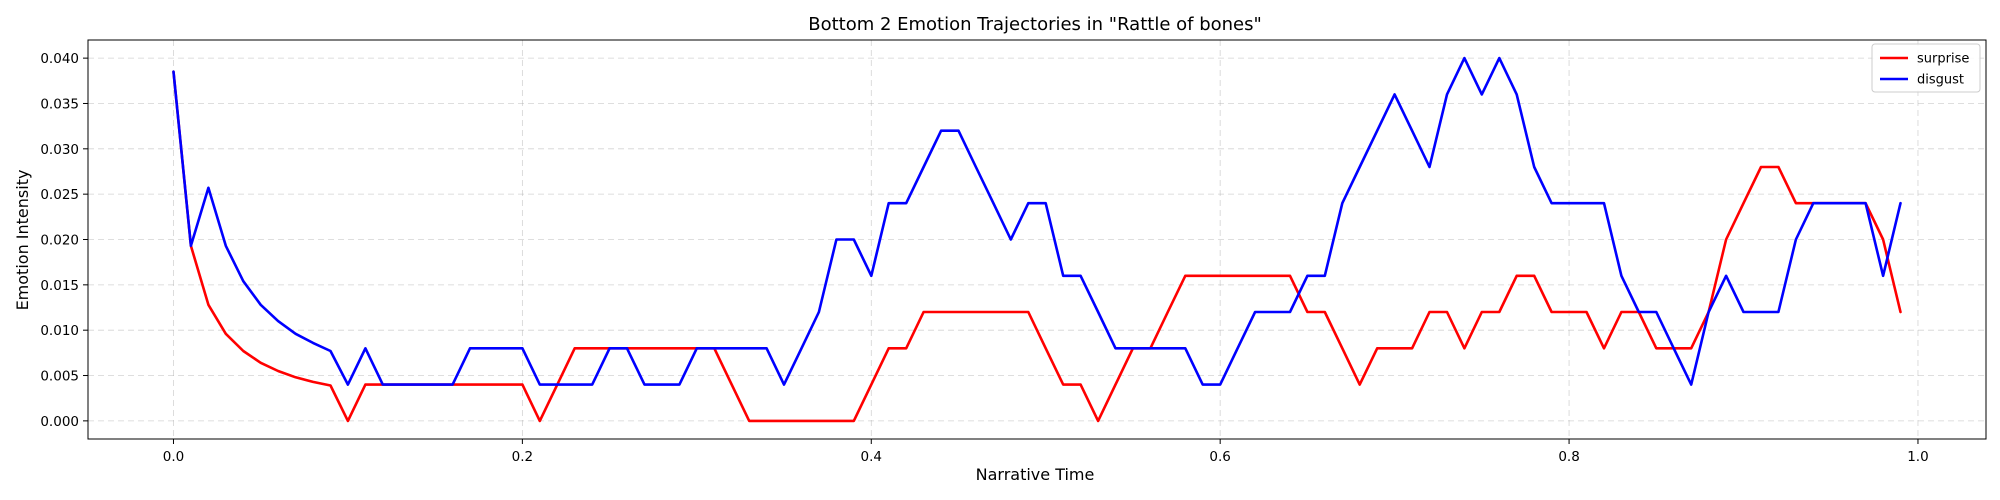 This screenshot has height=500, width=2000. Describe the element at coordinates (59, 331) in the screenshot. I see `y-tick-label: 0.010` at that location.